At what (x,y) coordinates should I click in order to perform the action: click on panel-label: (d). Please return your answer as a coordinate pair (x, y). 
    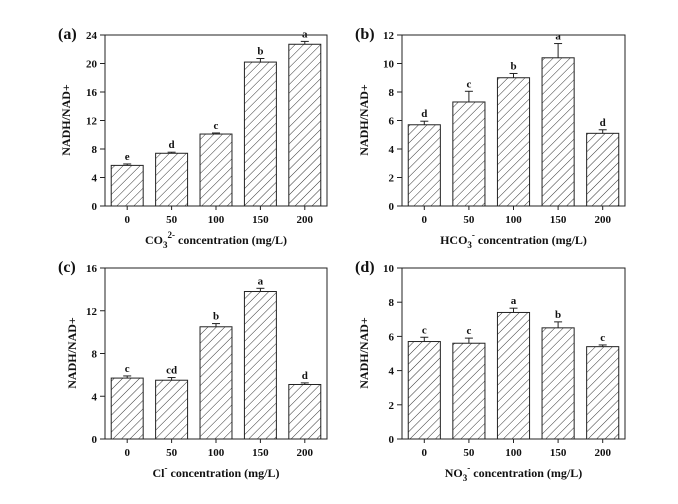
    Looking at the image, I should click on (365, 267).